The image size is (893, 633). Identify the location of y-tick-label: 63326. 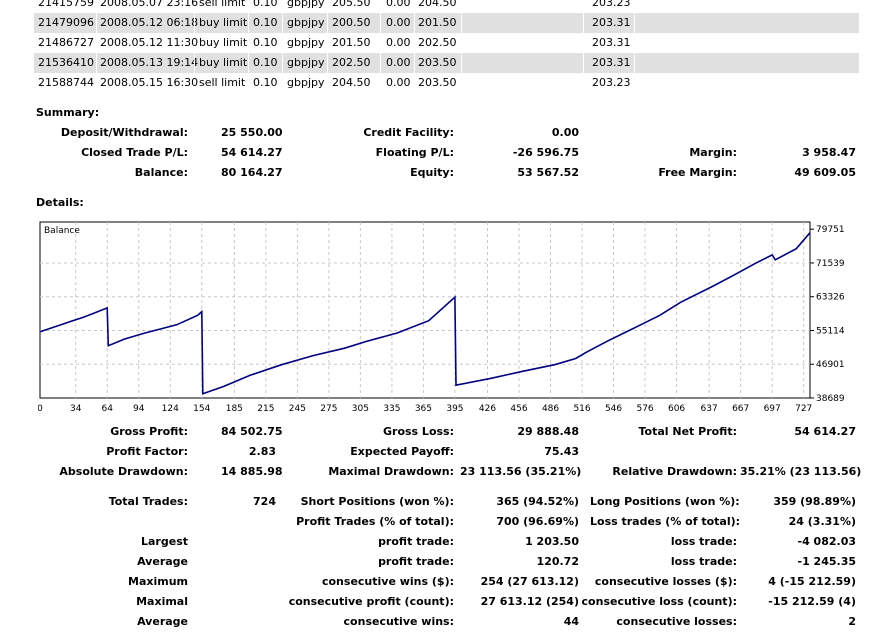
(830, 298).